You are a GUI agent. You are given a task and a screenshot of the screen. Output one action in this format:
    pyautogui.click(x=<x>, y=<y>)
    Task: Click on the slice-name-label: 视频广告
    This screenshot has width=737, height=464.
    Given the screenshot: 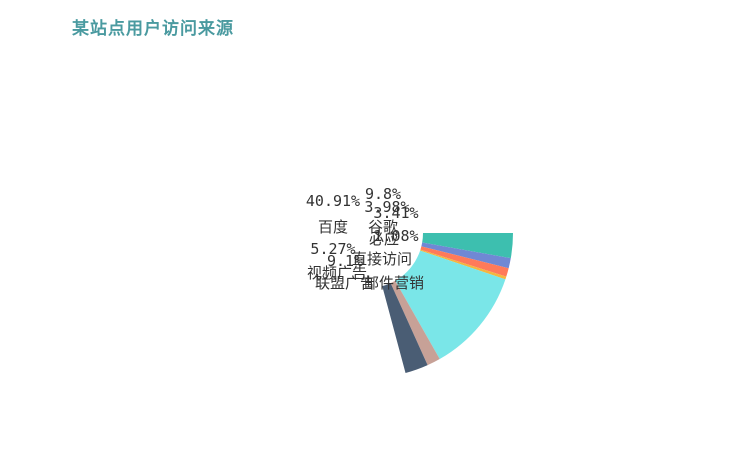 What is the action you would take?
    pyautogui.click(x=337, y=273)
    